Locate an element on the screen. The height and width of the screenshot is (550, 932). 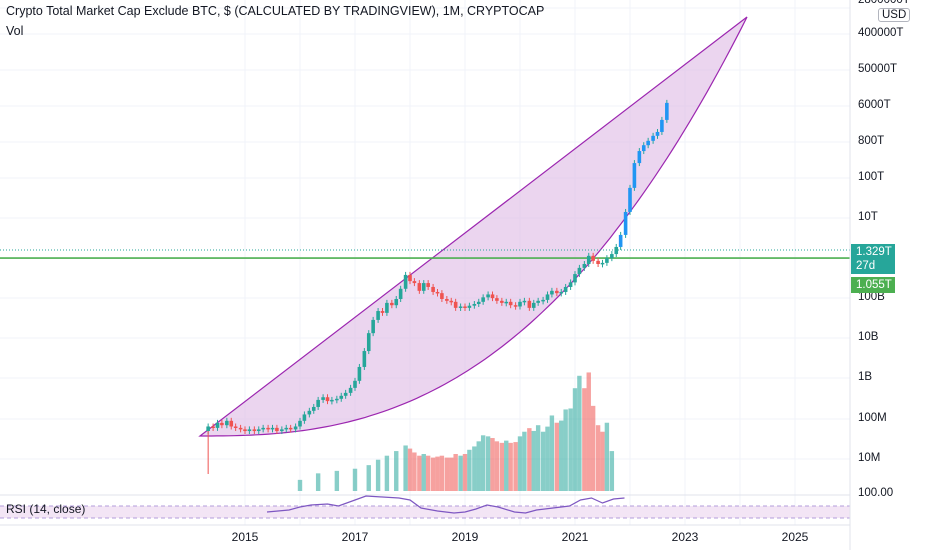
current-price-value: 1.329T is located at coordinates (874, 252).